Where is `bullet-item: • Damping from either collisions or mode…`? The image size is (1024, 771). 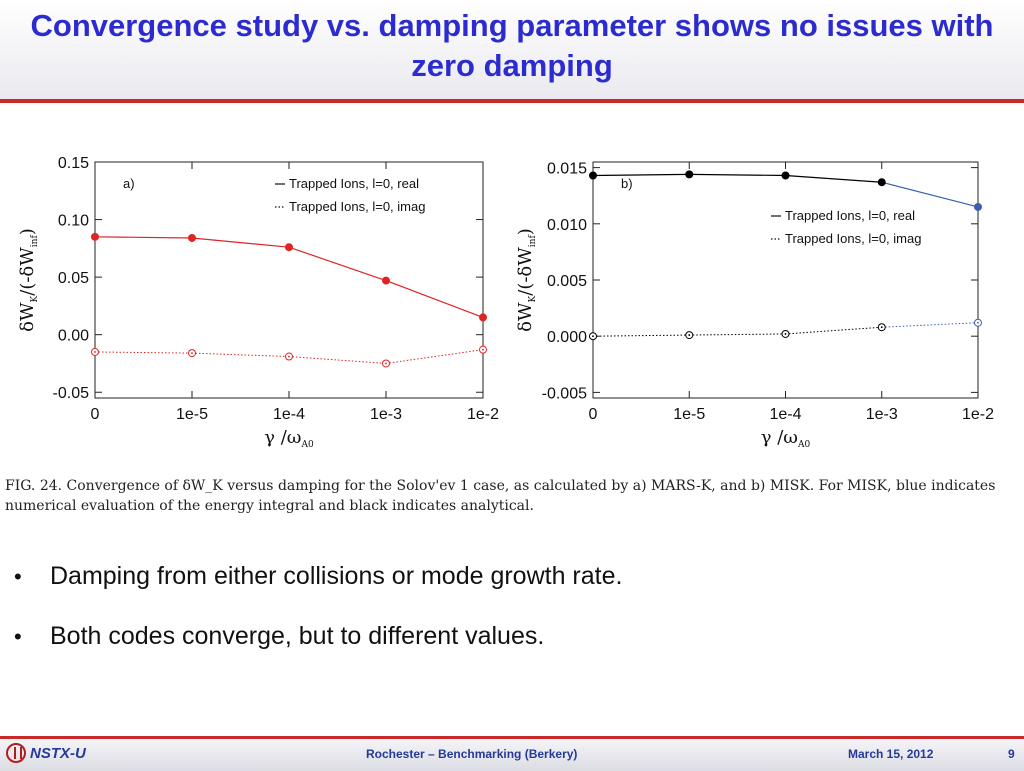
bullet-item: • Damping from either collisions or mode… is located at coordinates (509, 588).